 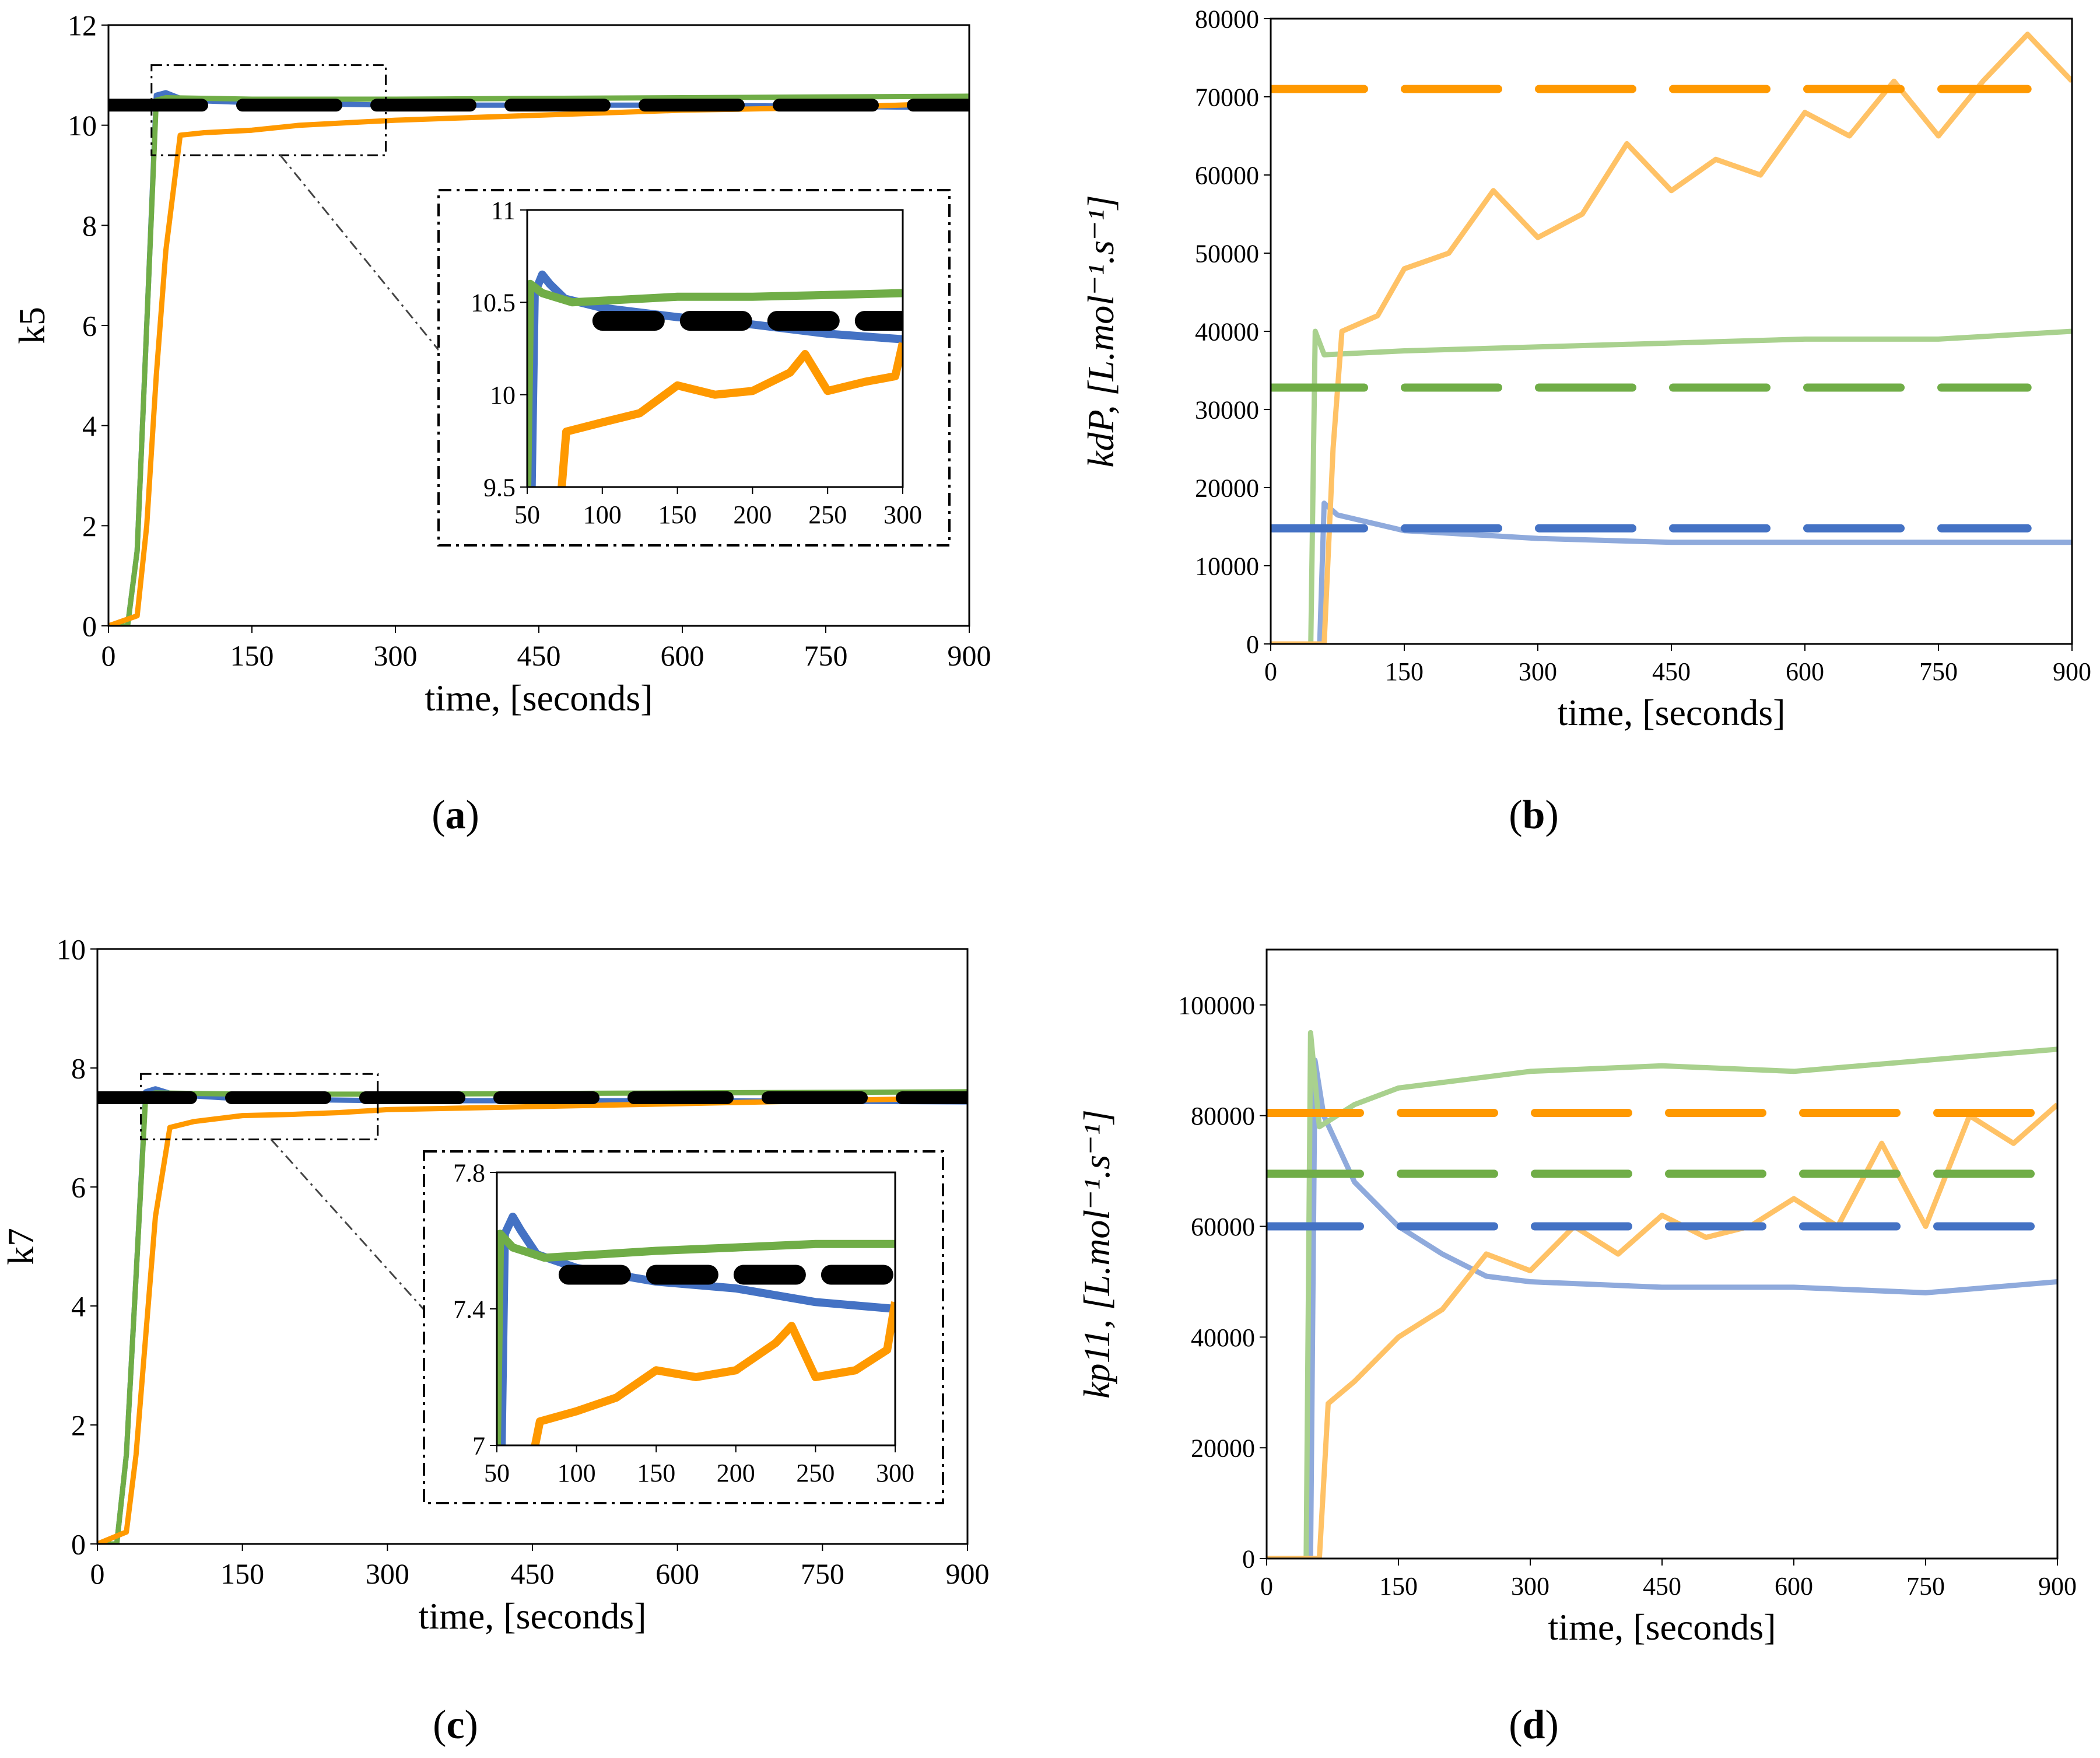 What do you see at coordinates (736, 1473) in the screenshot?
I see `chart-c-inset-xtick-label: 200` at bounding box center [736, 1473].